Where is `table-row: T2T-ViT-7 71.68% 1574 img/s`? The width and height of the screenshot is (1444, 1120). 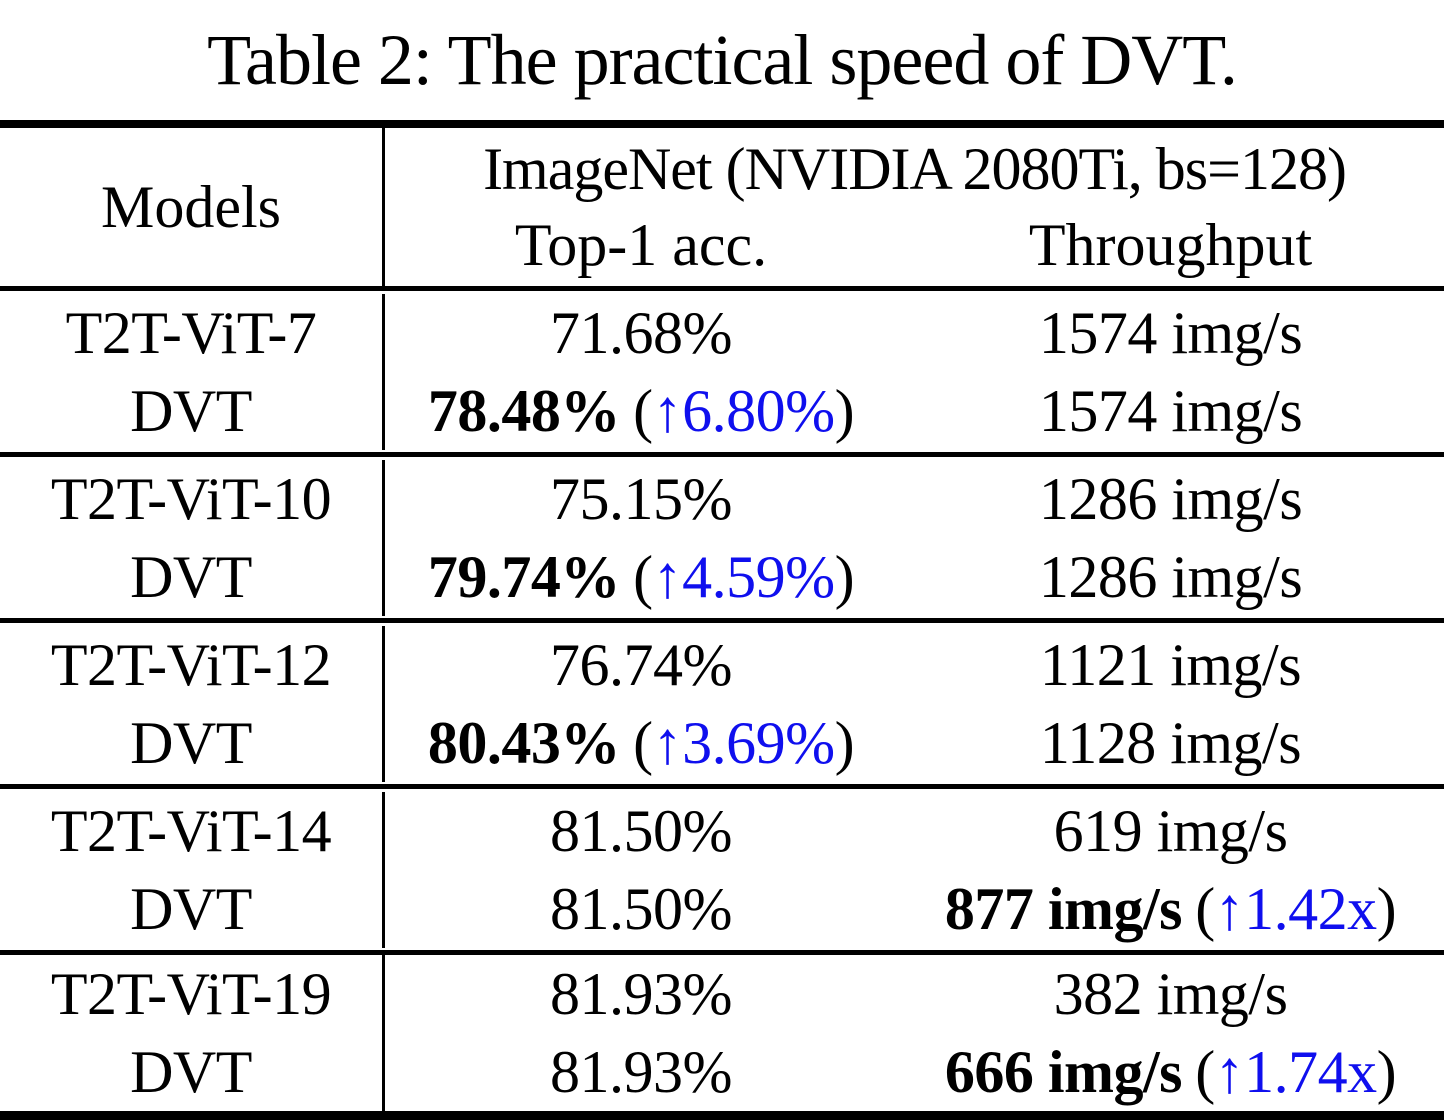 table-row: T2T-ViT-7 71.68% 1574 img/s is located at coordinates (722, 332).